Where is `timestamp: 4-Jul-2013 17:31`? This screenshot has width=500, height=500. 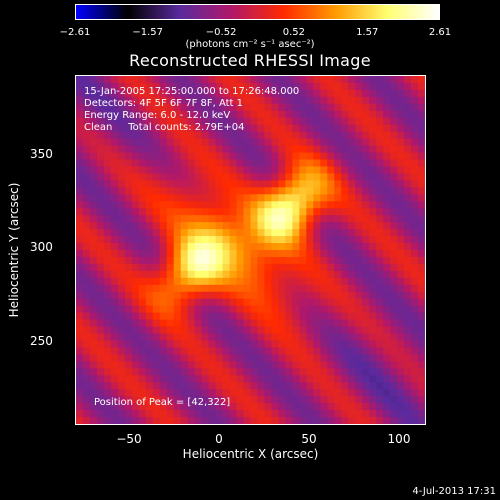
timestamp: 4-Jul-2013 17:31 is located at coordinates (454, 491).